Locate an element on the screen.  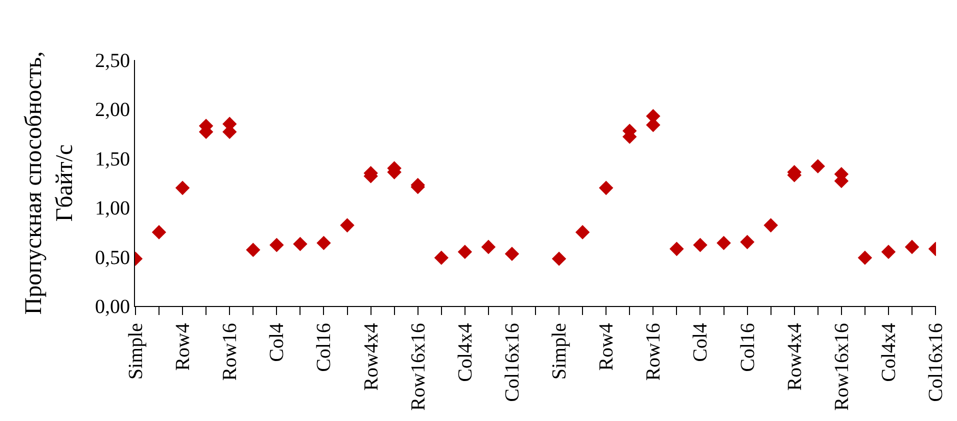
y-tick-label: 0,00 is located at coordinates (112, 307).